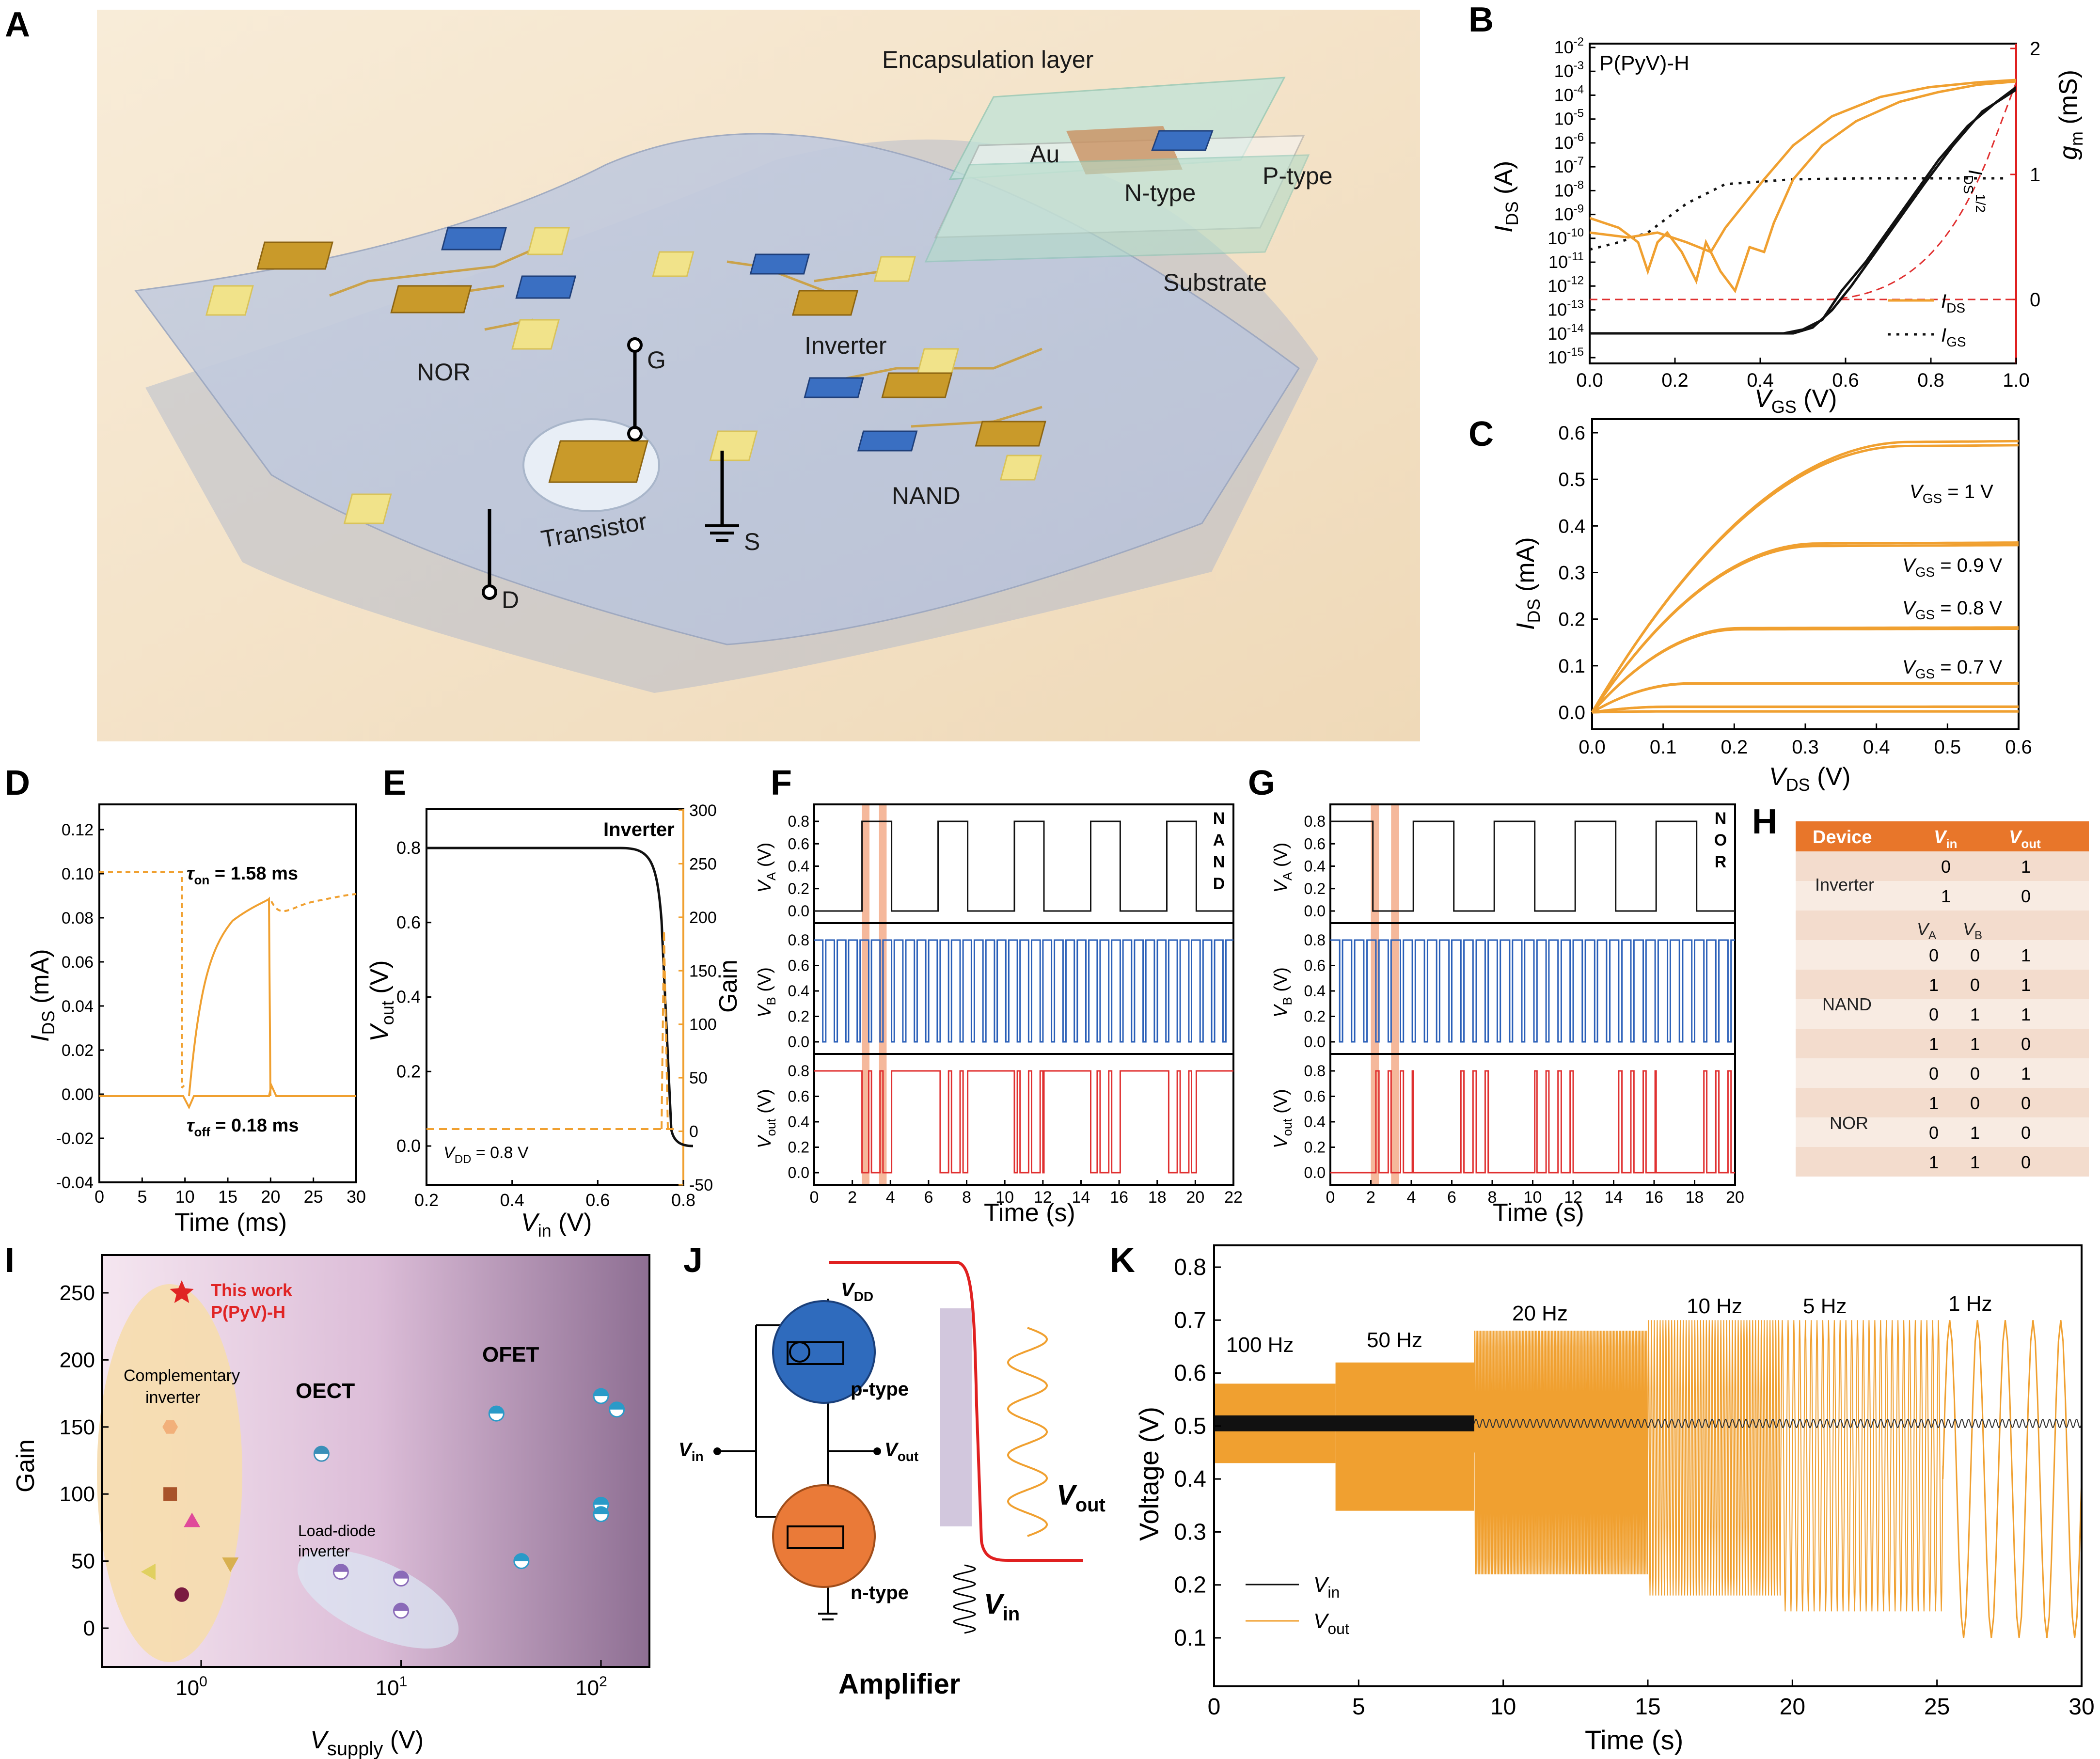 Image resolution: width=2100 pixels, height=1759 pixels. What do you see at coordinates (1117, 208) in the screenshot?
I see `substrate-layer` at bounding box center [1117, 208].